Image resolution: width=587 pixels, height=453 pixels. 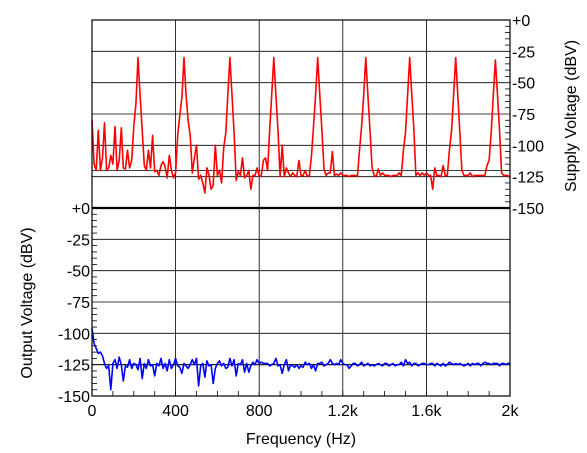 I want to click on y-axis-title-right: Supply Voltage (dBV), so click(x=571, y=116).